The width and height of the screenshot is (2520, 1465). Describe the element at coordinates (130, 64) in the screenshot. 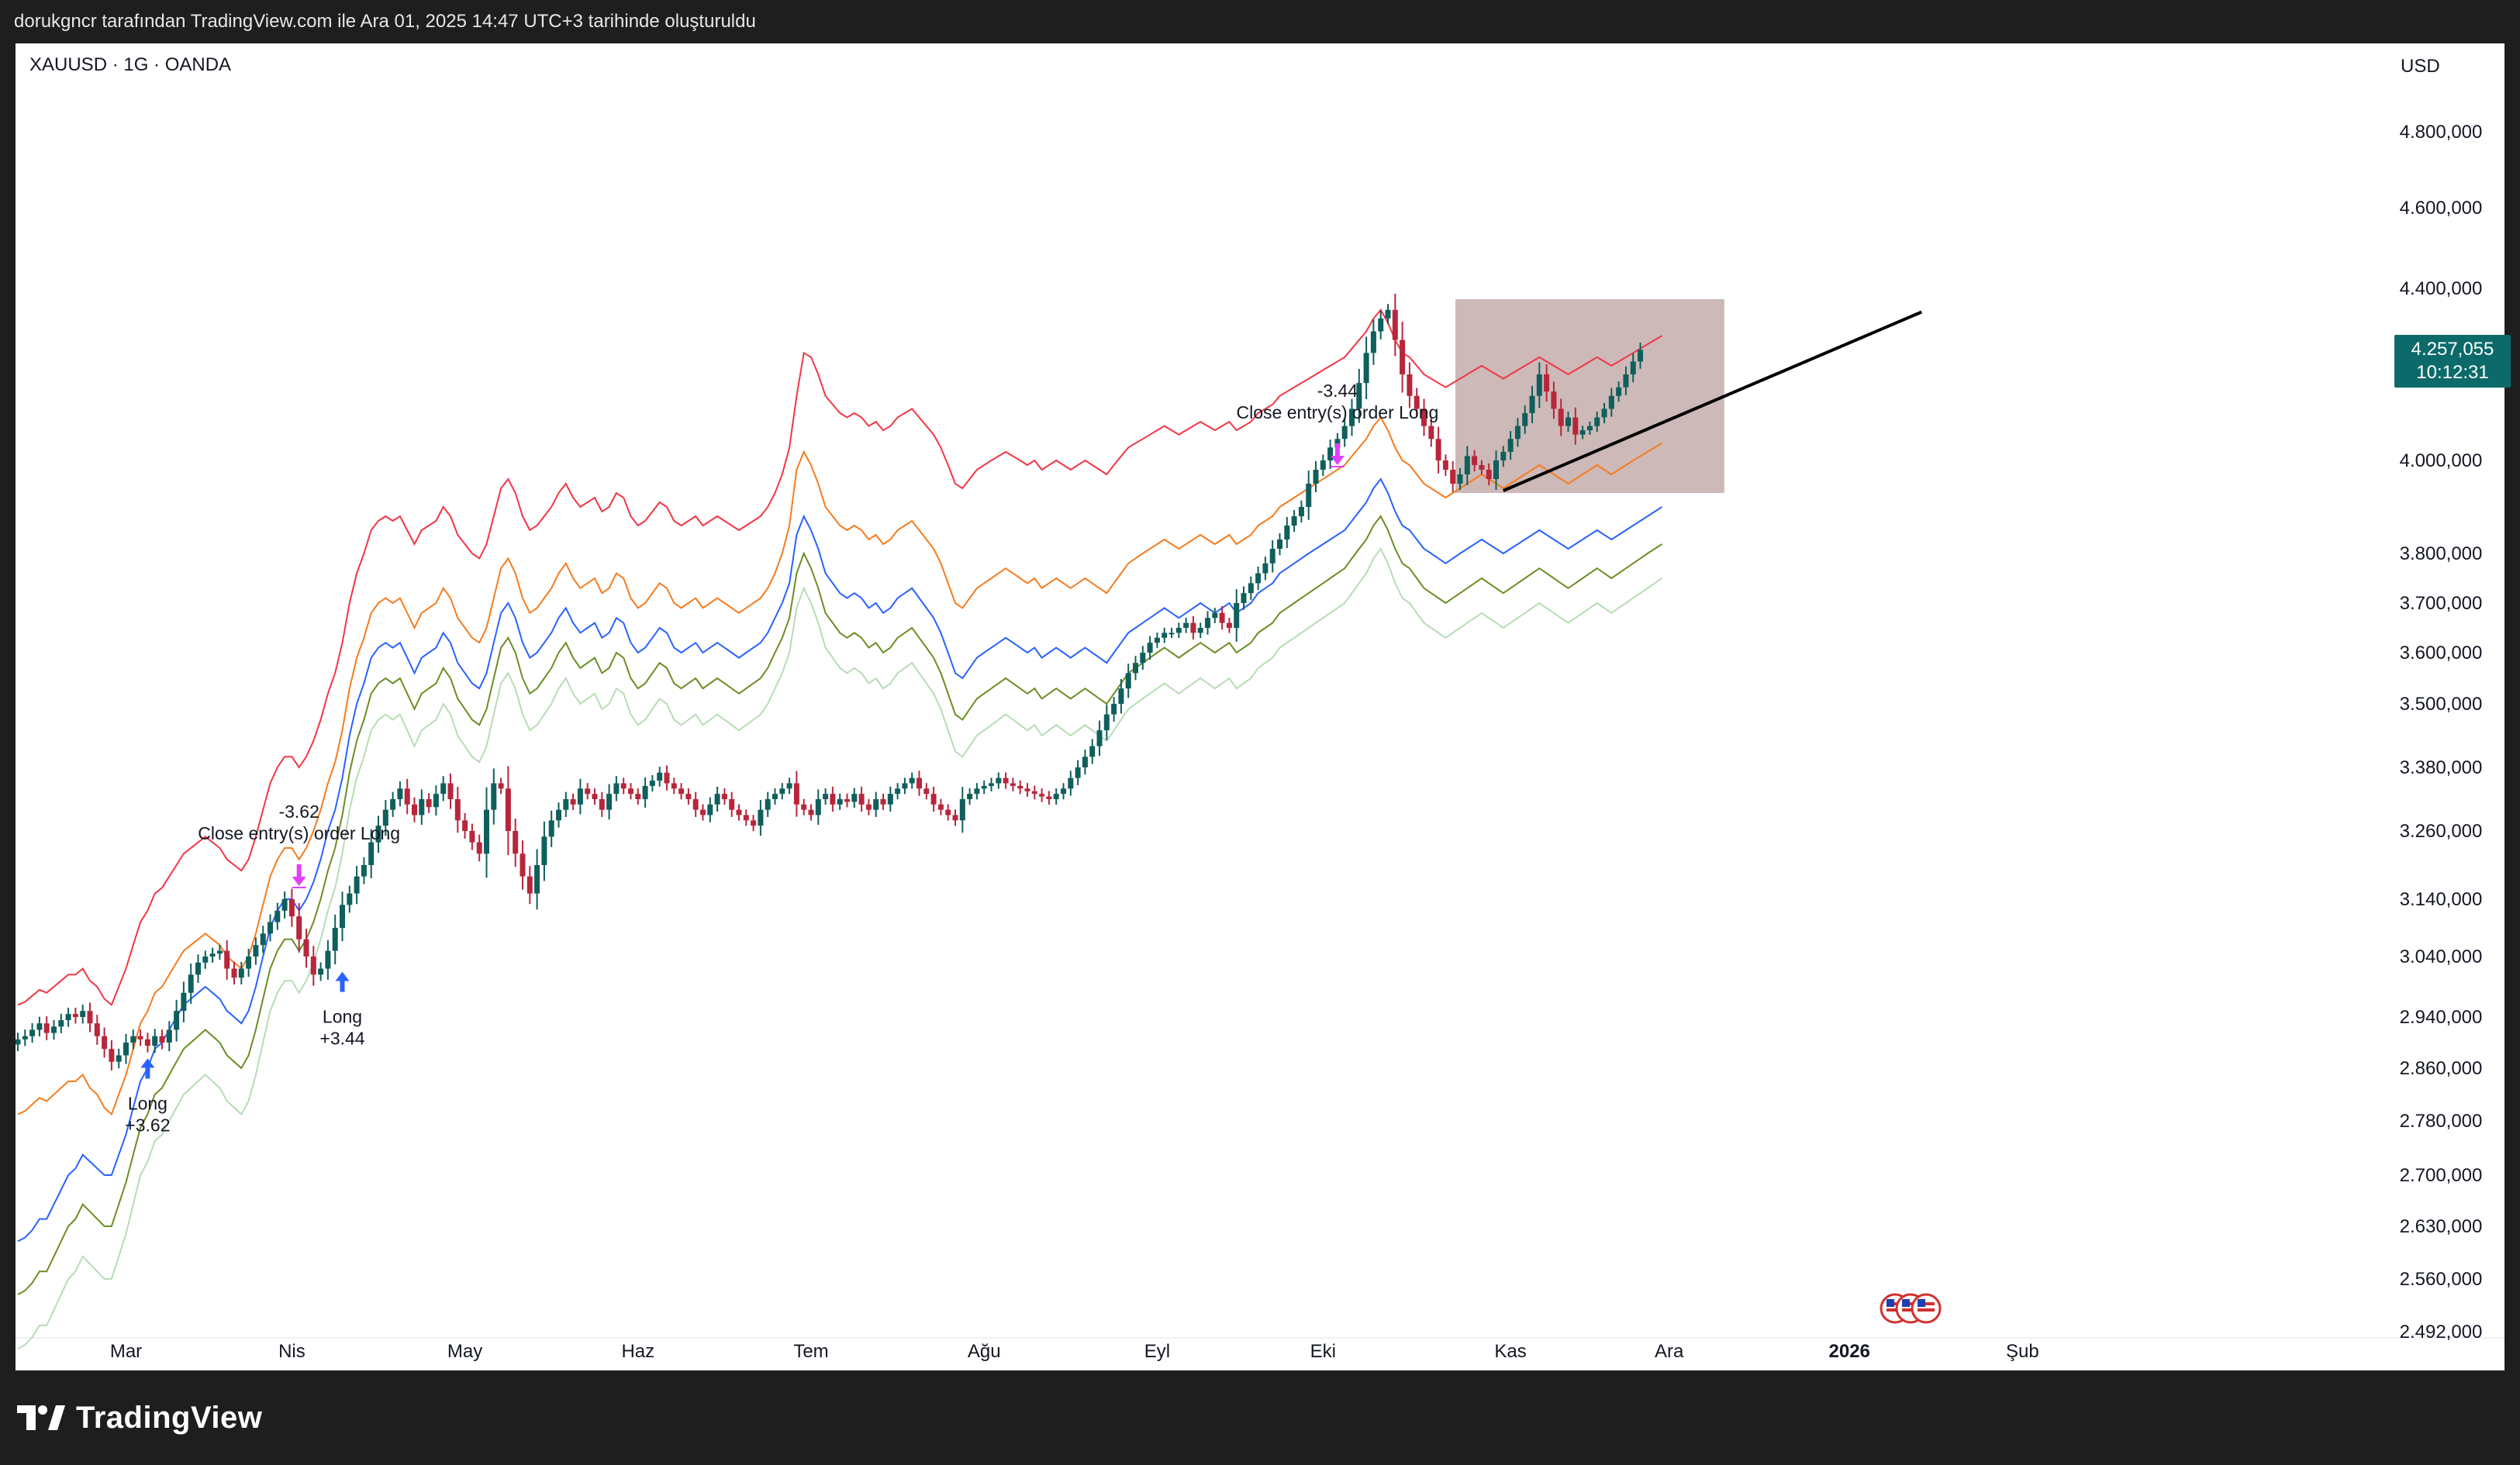

I see `symbol-label: XAUUSD · 1G · OANDA` at that location.